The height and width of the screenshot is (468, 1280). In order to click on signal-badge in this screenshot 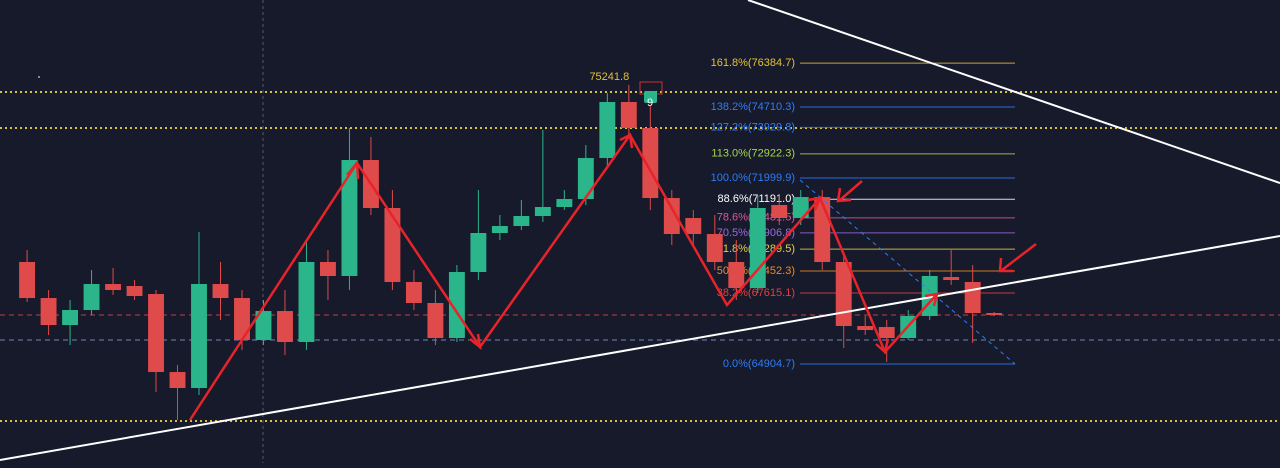, I will do `click(650, 97)`.